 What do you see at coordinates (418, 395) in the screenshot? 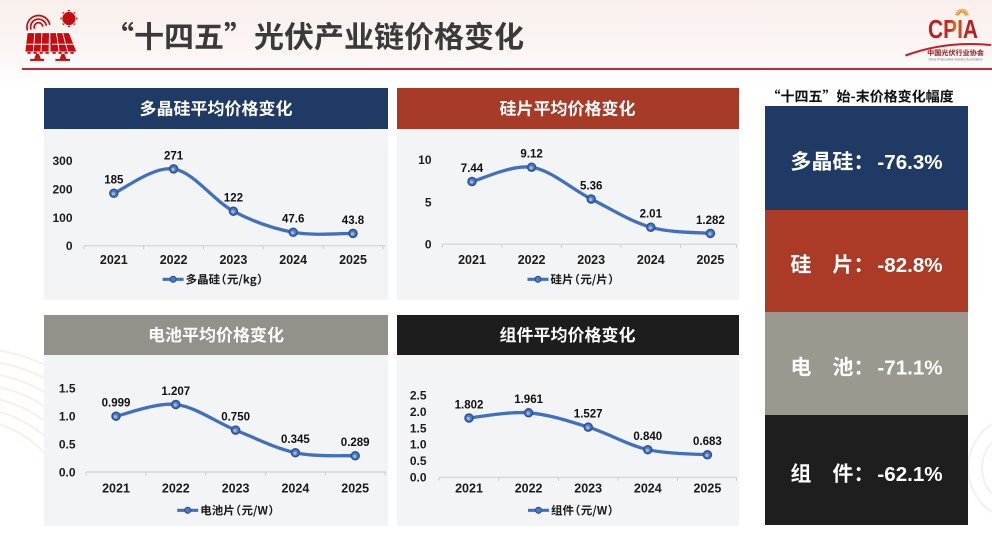
I see `svg-text: 2.5` at bounding box center [418, 395].